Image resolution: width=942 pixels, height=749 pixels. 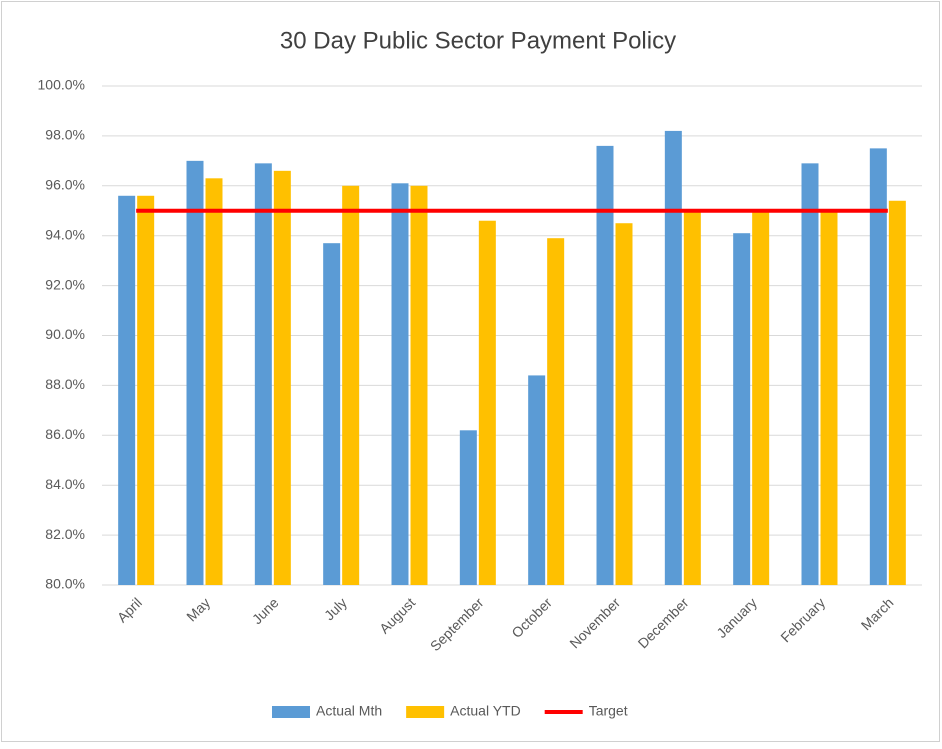 What do you see at coordinates (478, 40) in the screenshot?
I see `chart-title: 30 Day Public Sector Payment Policy` at bounding box center [478, 40].